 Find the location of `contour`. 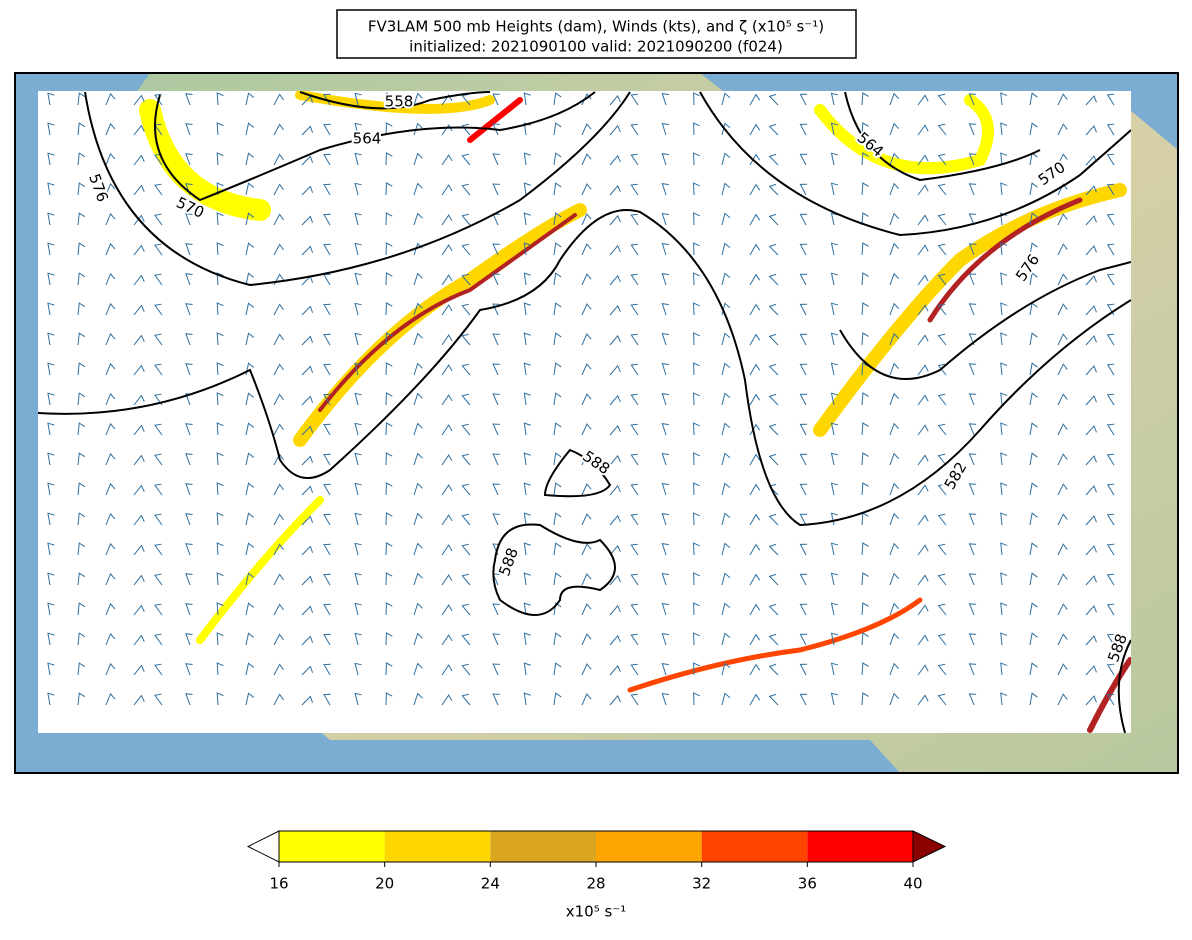

contour is located at coordinates (985, 320).